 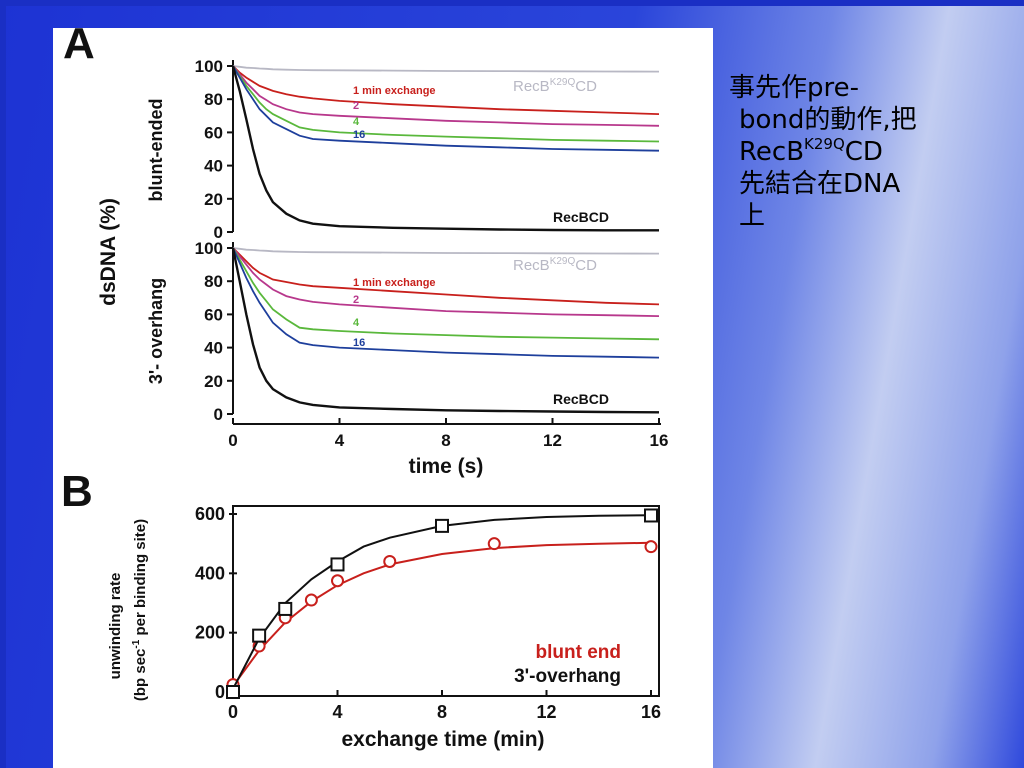 I want to click on y-tick-label-200: 200, so click(x=210, y=633).